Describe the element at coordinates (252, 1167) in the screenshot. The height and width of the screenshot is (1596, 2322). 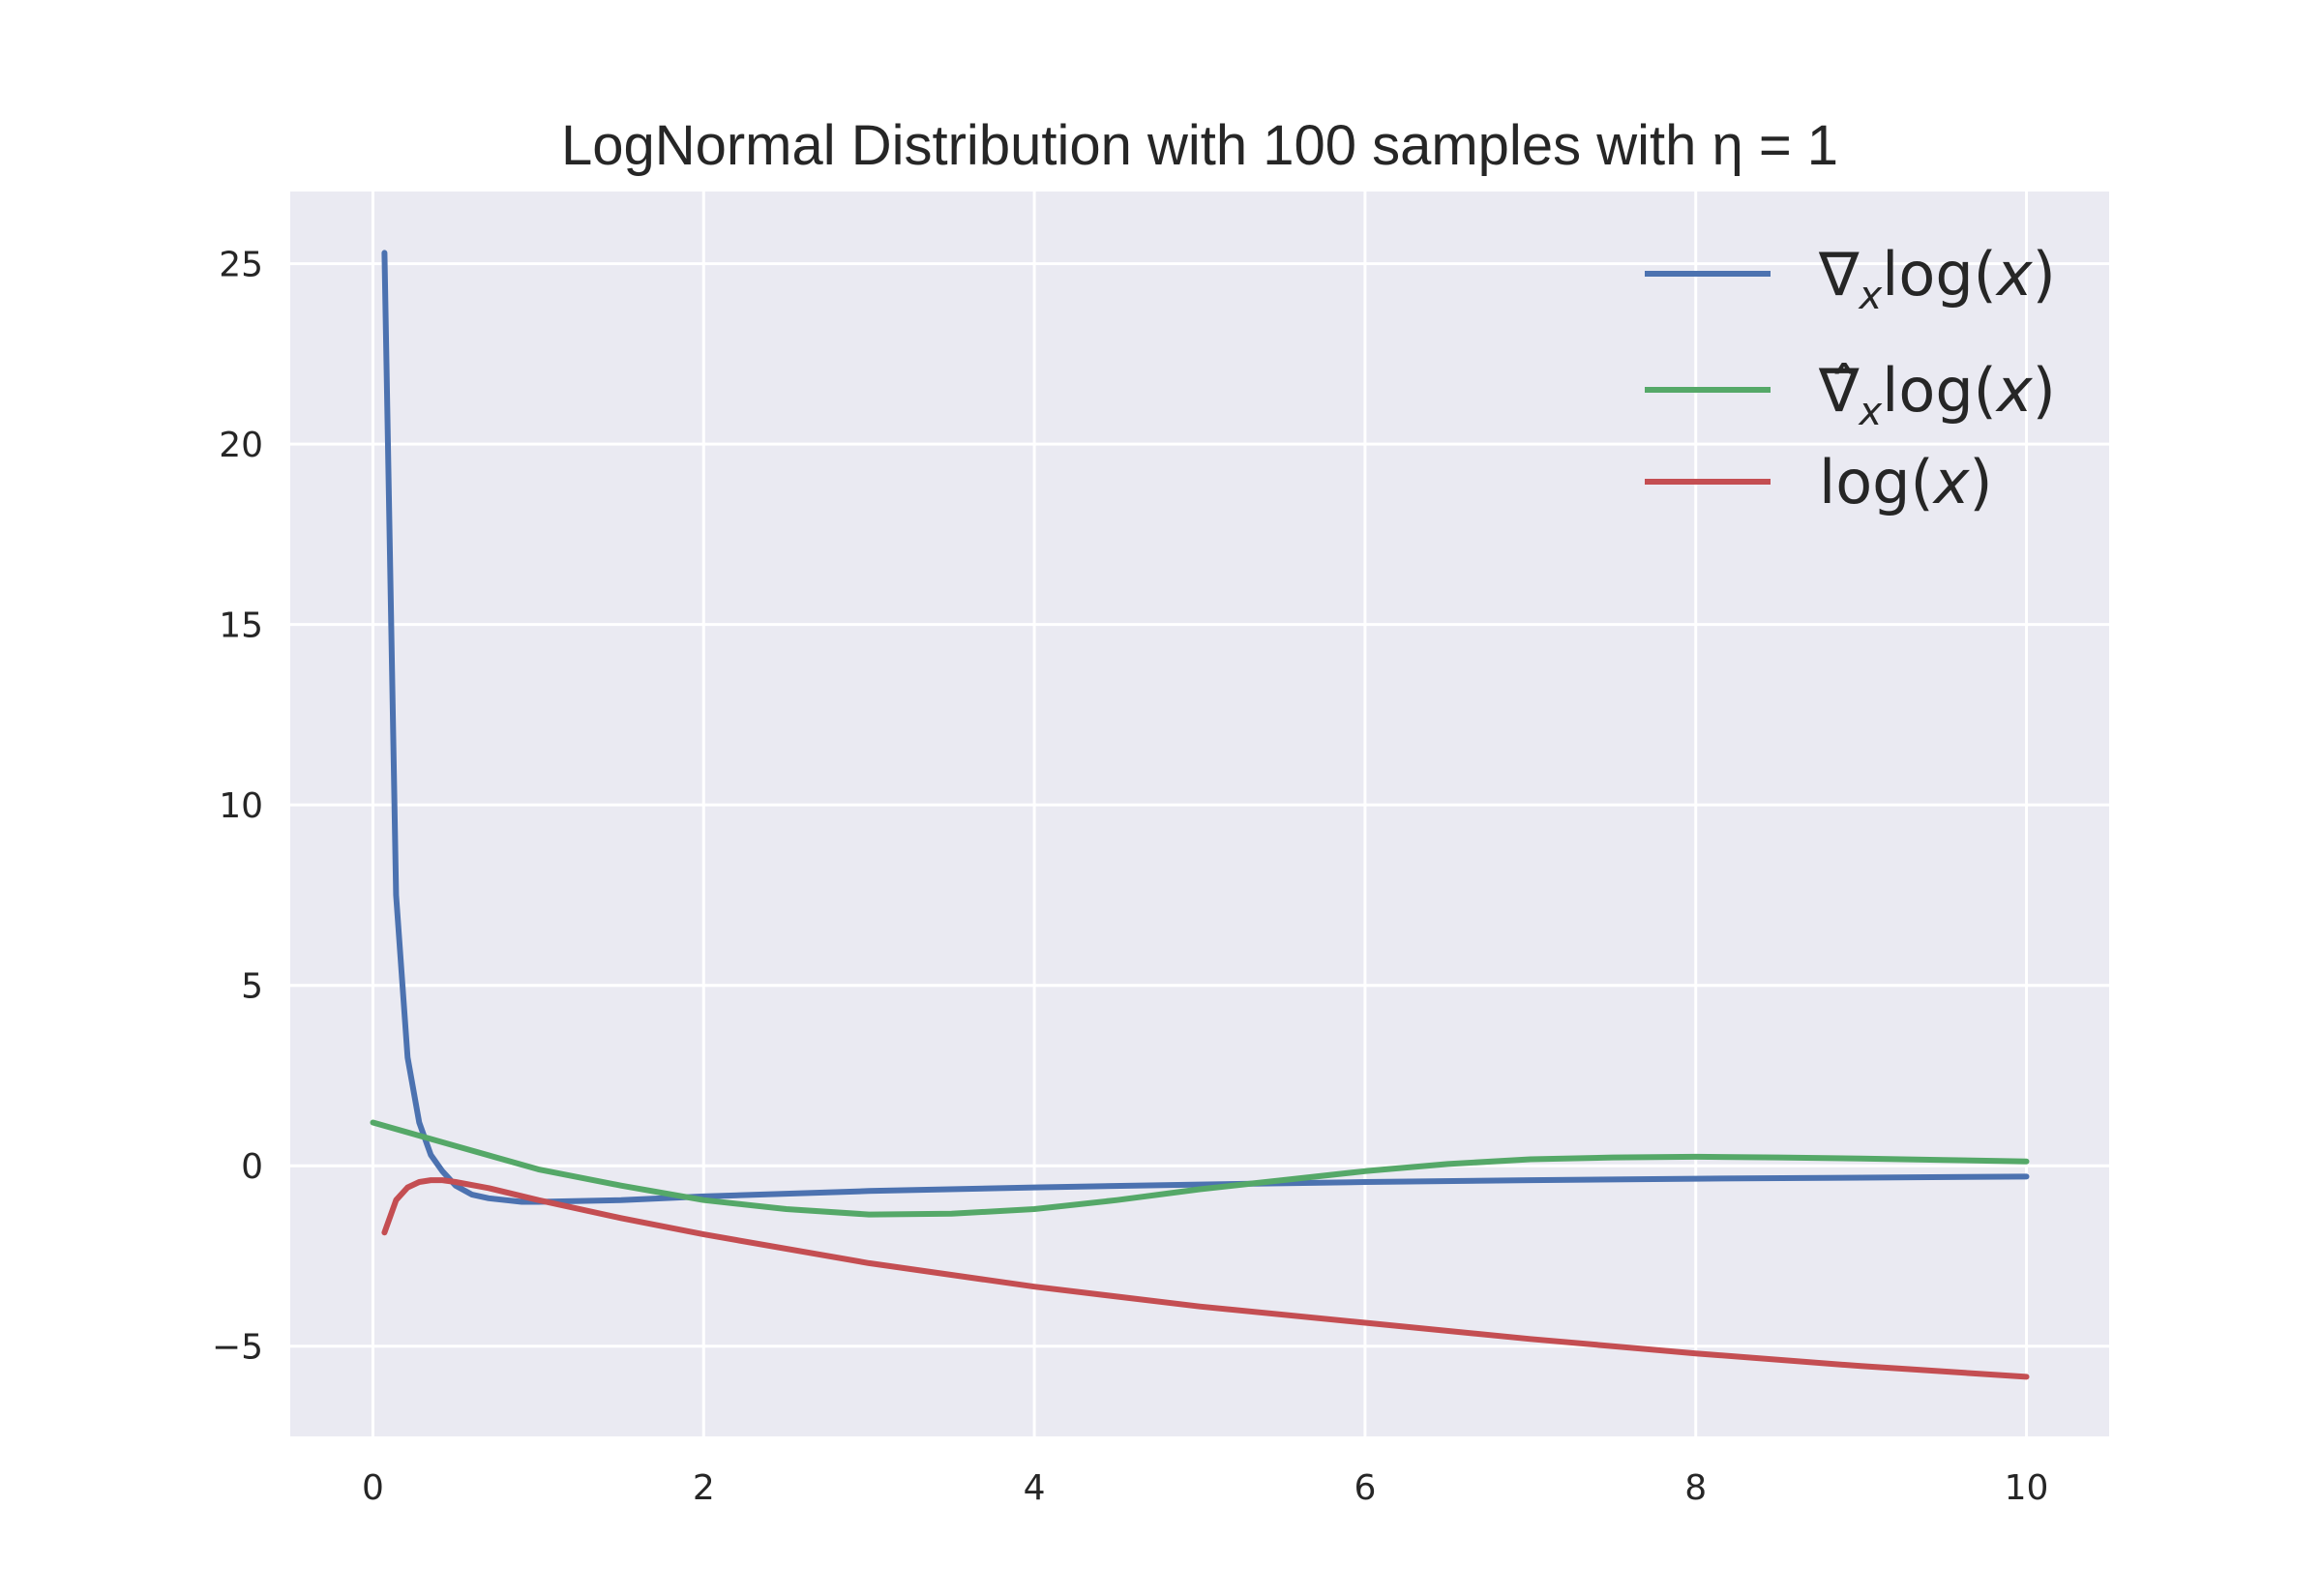
I see `y-tick-label: 0` at that location.